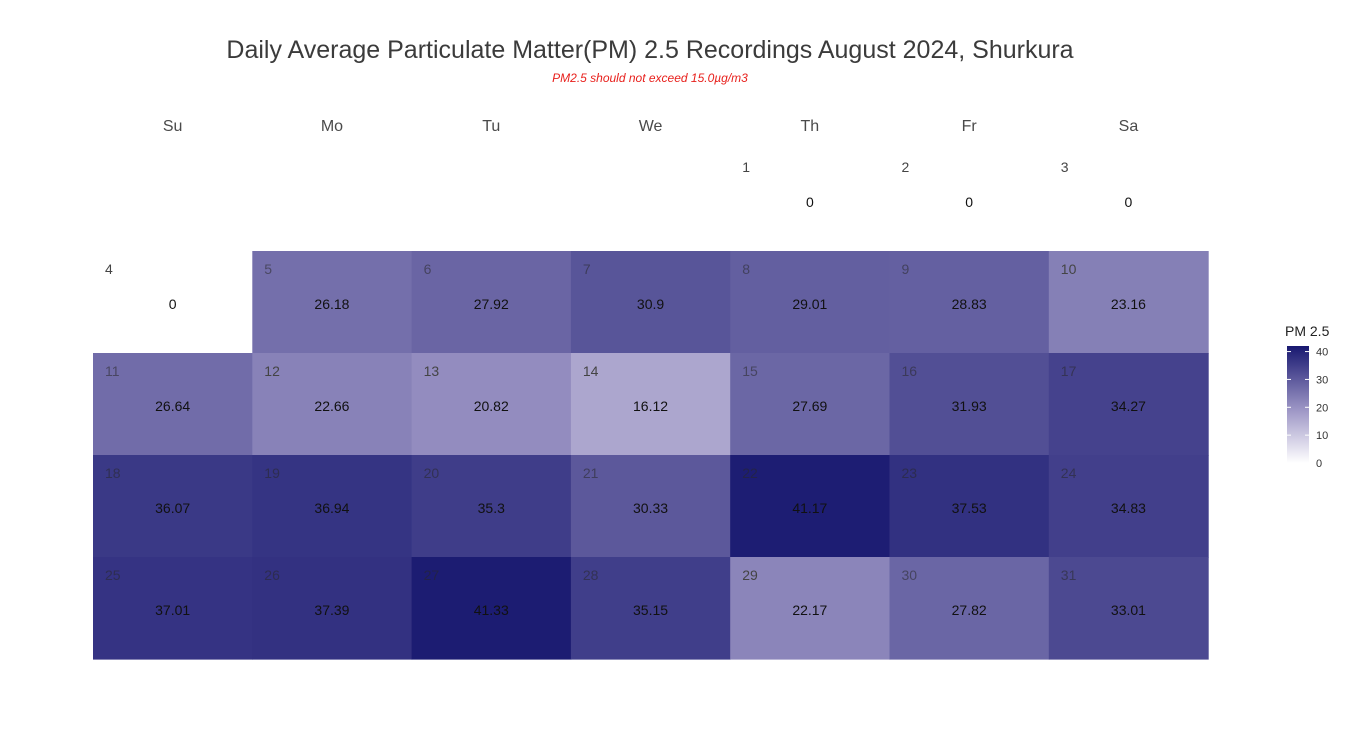 The width and height of the screenshot is (1357, 733). I want to click on day-number: 3, so click(1065, 167).